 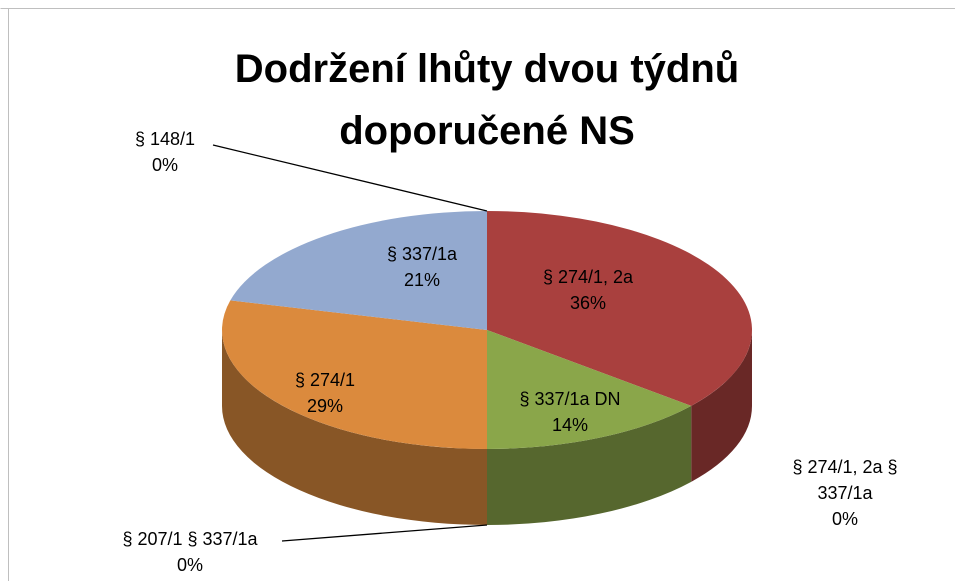 I want to click on data-label: § 337/1a DN 14%, so click(x=569, y=412).